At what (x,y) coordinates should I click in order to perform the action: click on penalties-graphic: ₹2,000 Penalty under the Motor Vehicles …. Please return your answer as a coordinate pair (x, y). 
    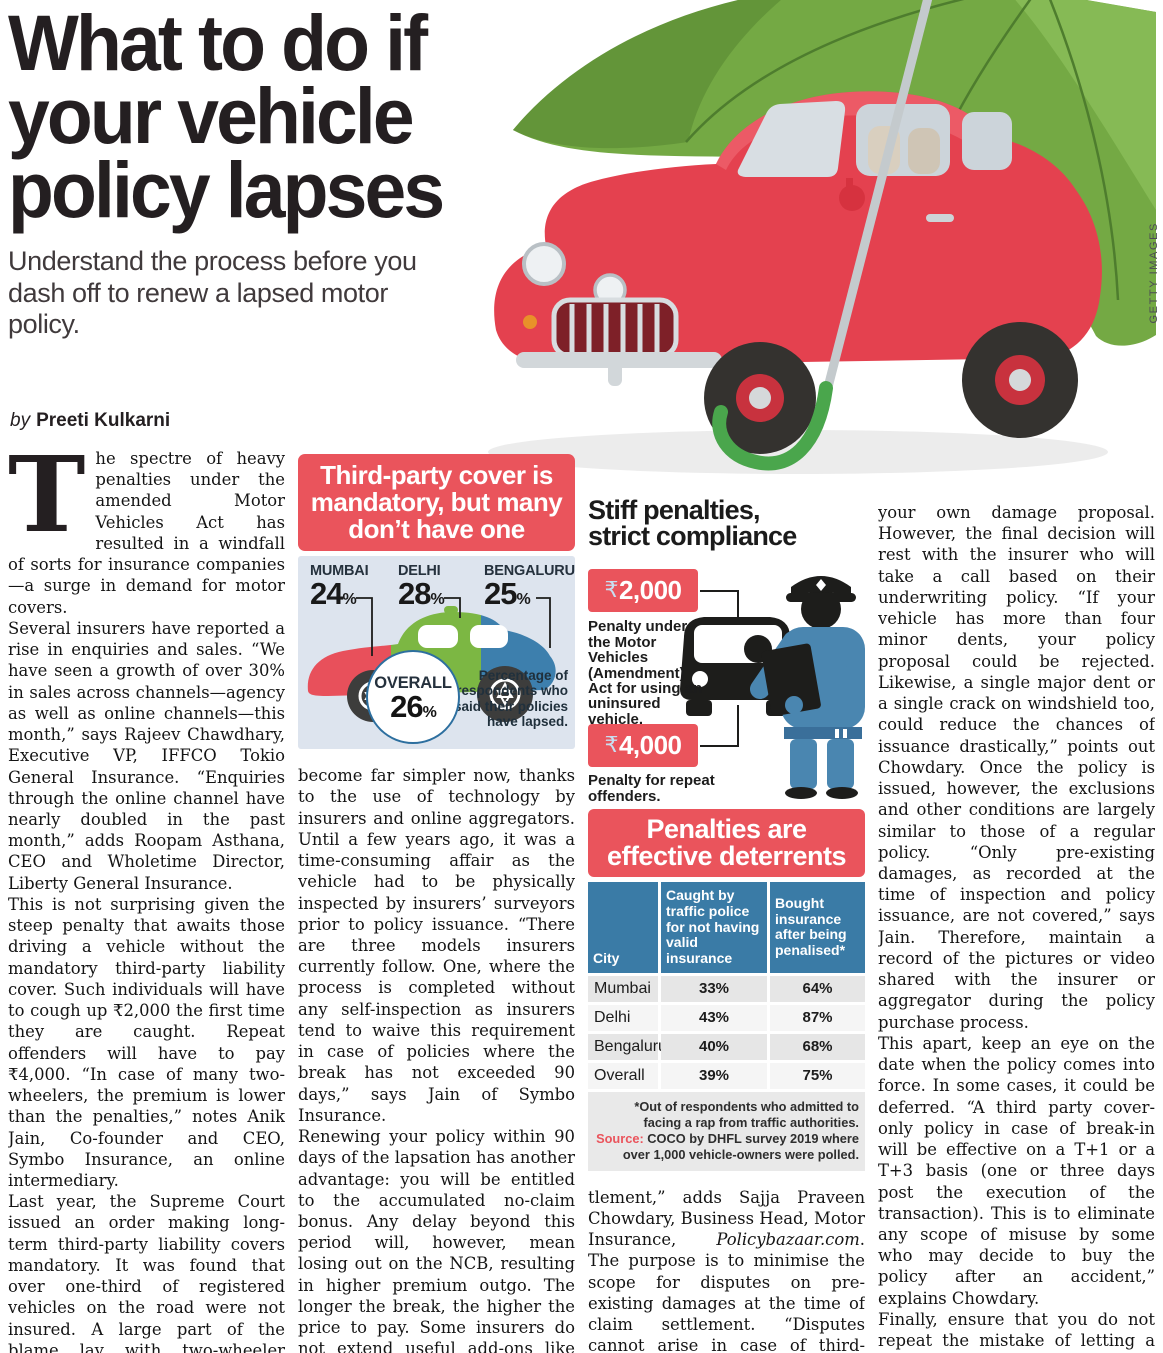
    Looking at the image, I should click on (726, 680).